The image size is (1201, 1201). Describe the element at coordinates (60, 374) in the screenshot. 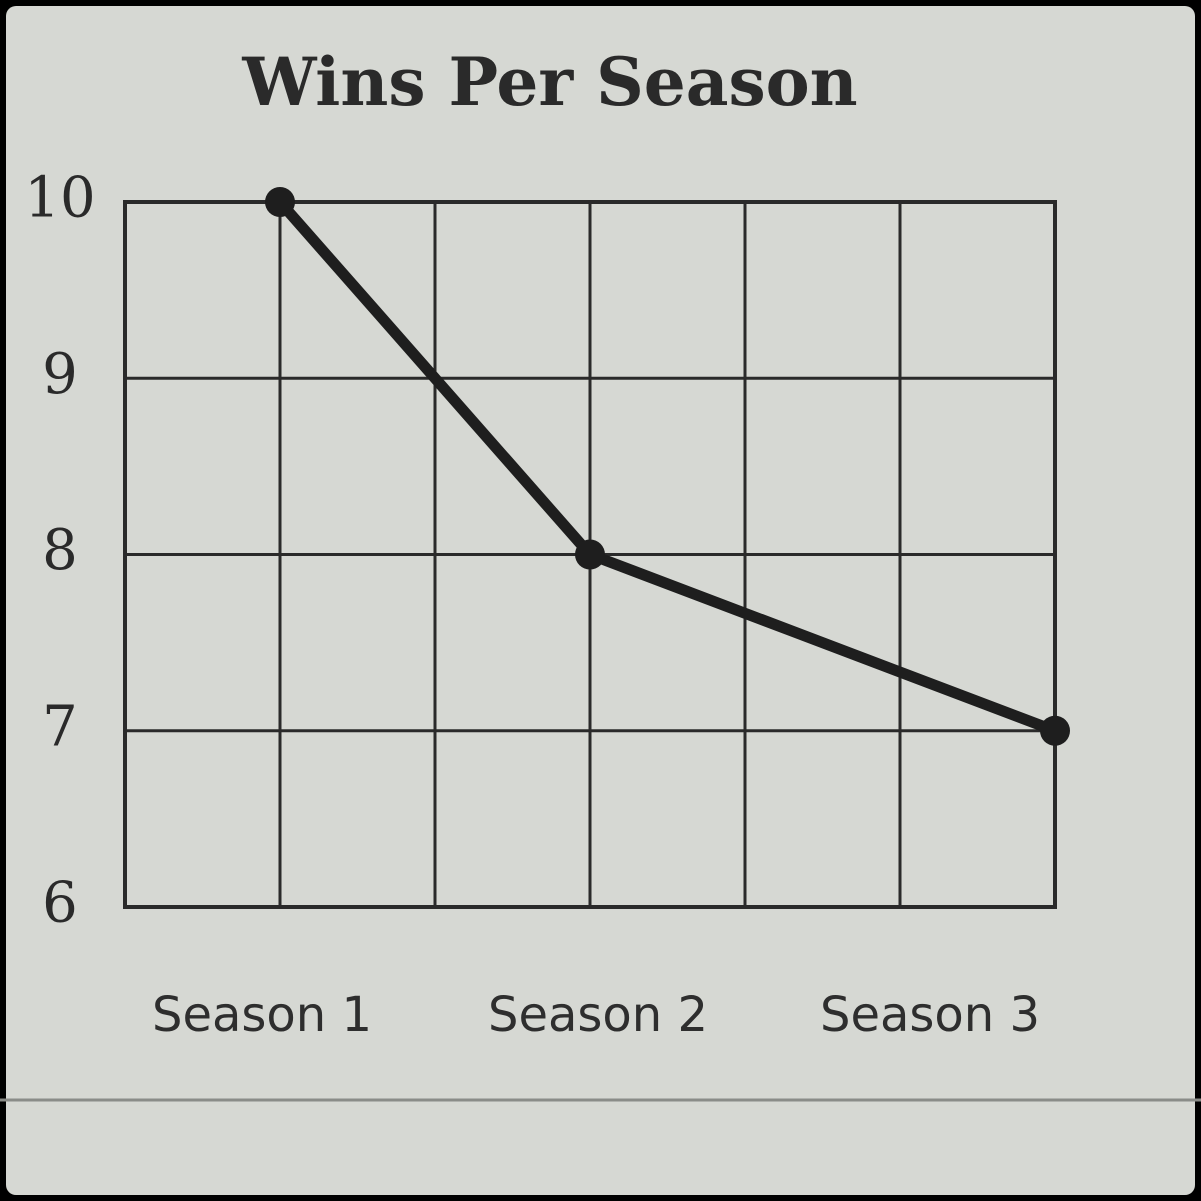

I see `y-tick-label: 9` at that location.